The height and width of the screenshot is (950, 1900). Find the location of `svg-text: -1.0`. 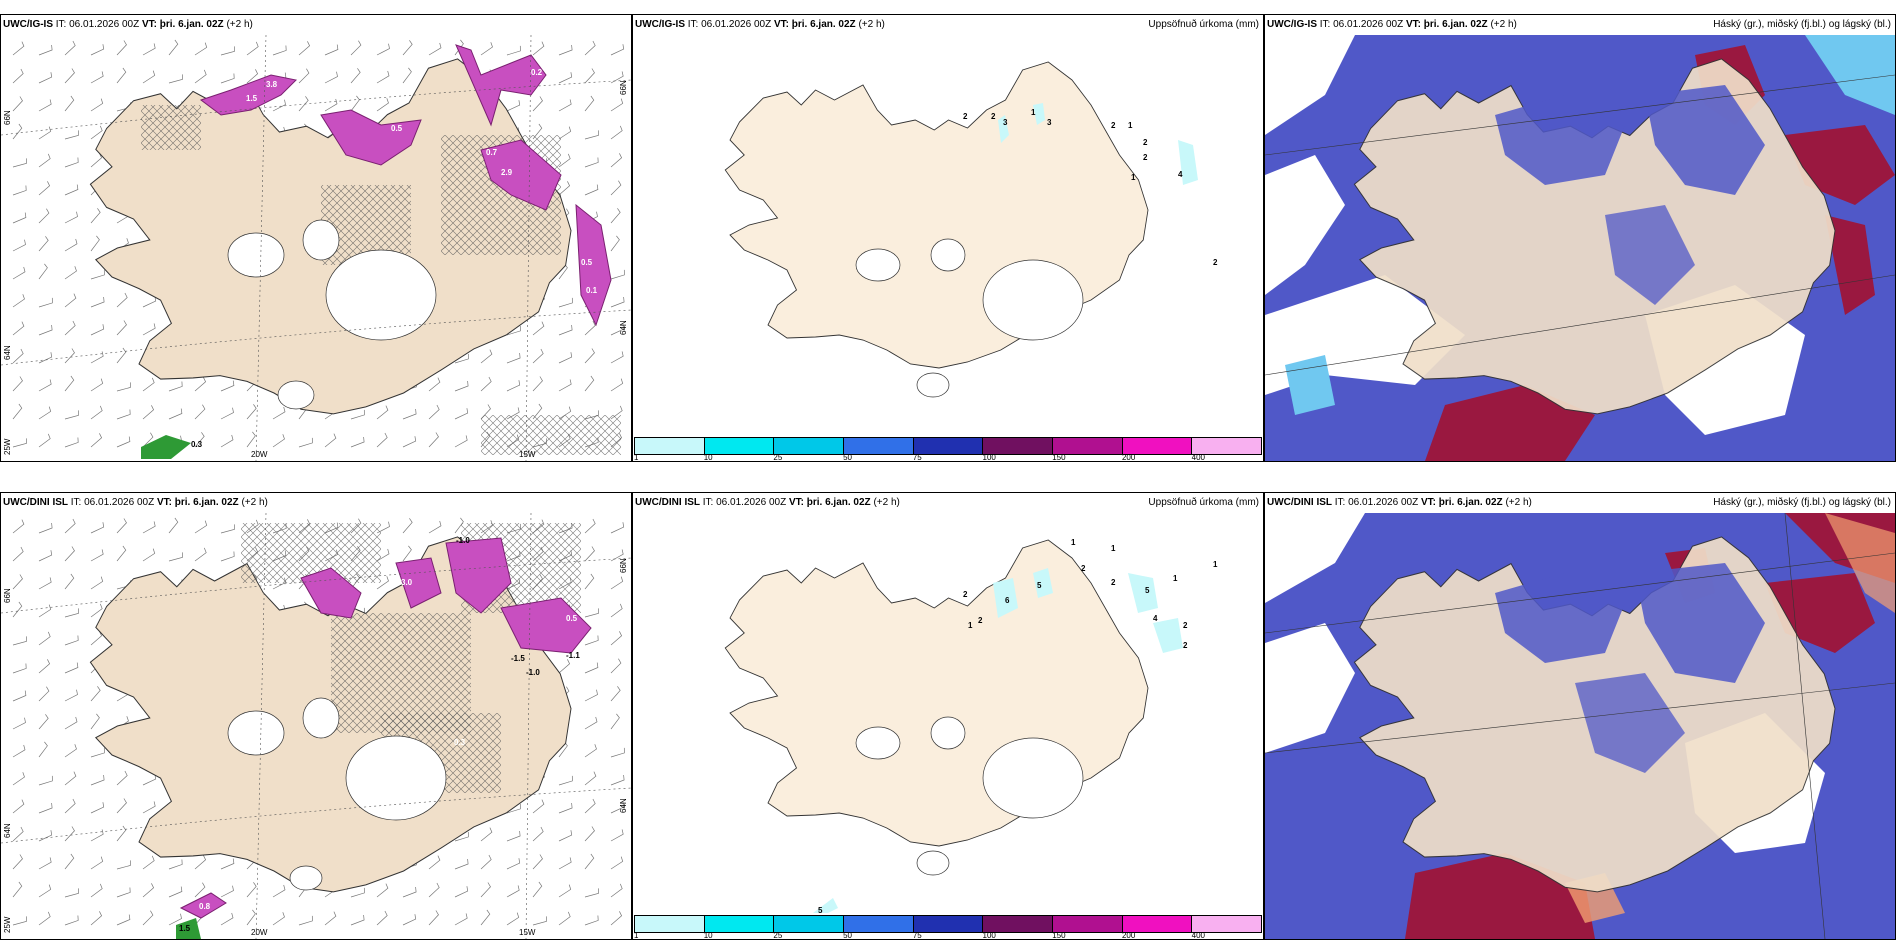

svg-text: -1.0 is located at coordinates (463, 540).